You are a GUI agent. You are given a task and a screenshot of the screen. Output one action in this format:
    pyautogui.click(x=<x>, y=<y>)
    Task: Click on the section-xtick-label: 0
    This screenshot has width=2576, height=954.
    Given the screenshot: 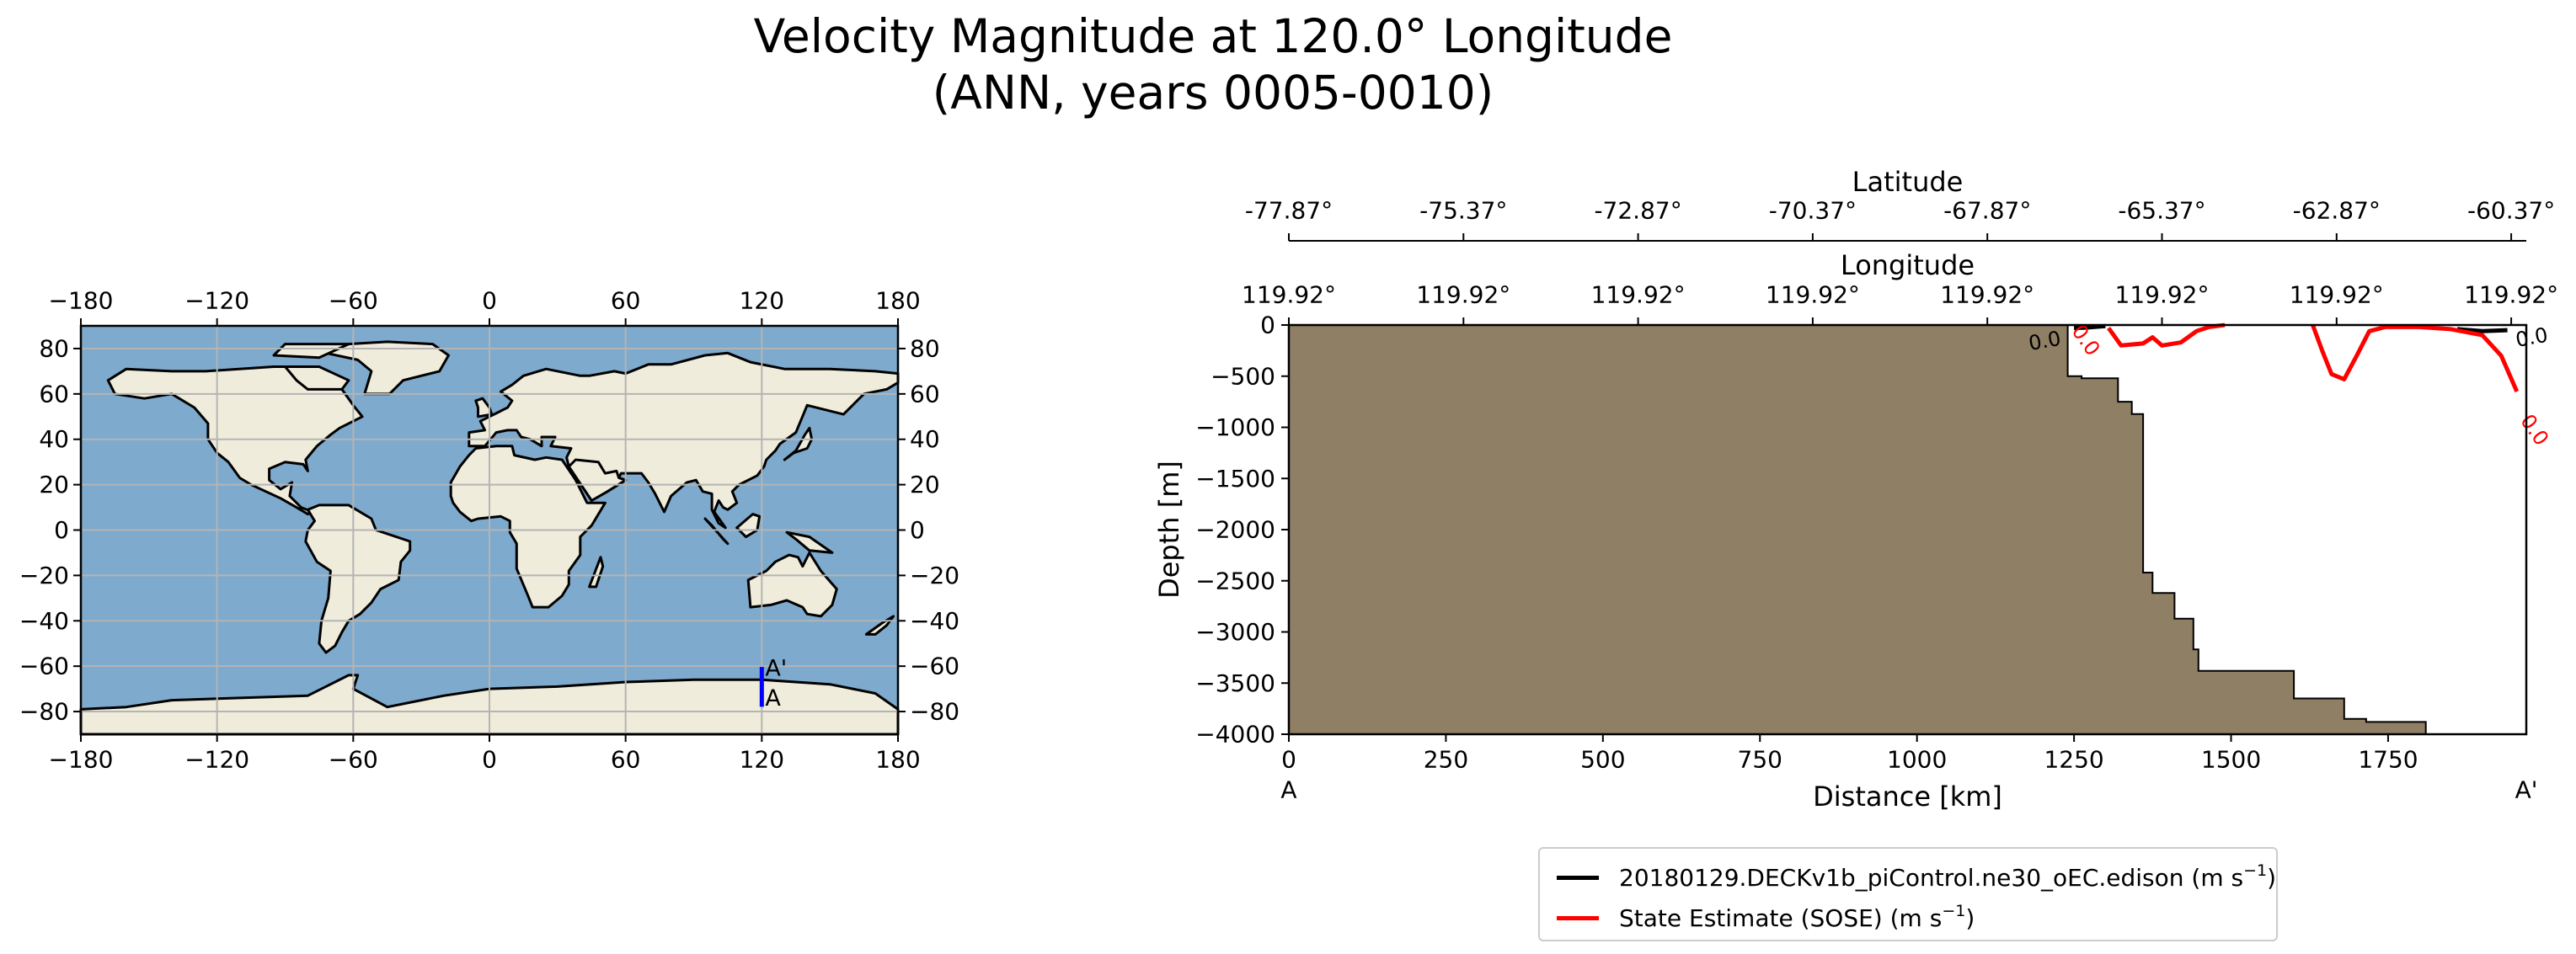 What is the action you would take?
    pyautogui.click(x=1288, y=760)
    